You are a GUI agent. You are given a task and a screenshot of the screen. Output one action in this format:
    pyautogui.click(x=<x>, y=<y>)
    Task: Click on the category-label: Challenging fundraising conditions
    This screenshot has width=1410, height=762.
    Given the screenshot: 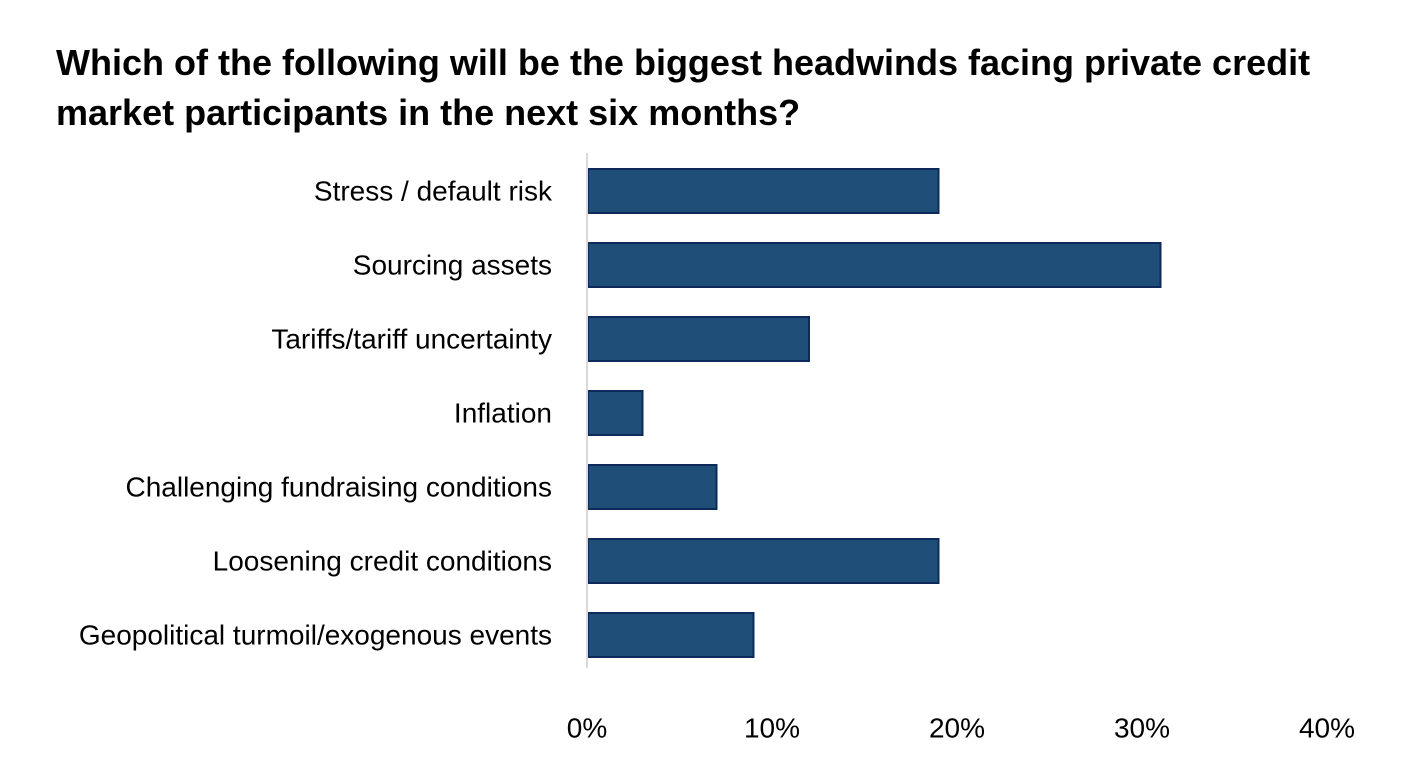 What is the action you would take?
    pyautogui.click(x=338, y=487)
    